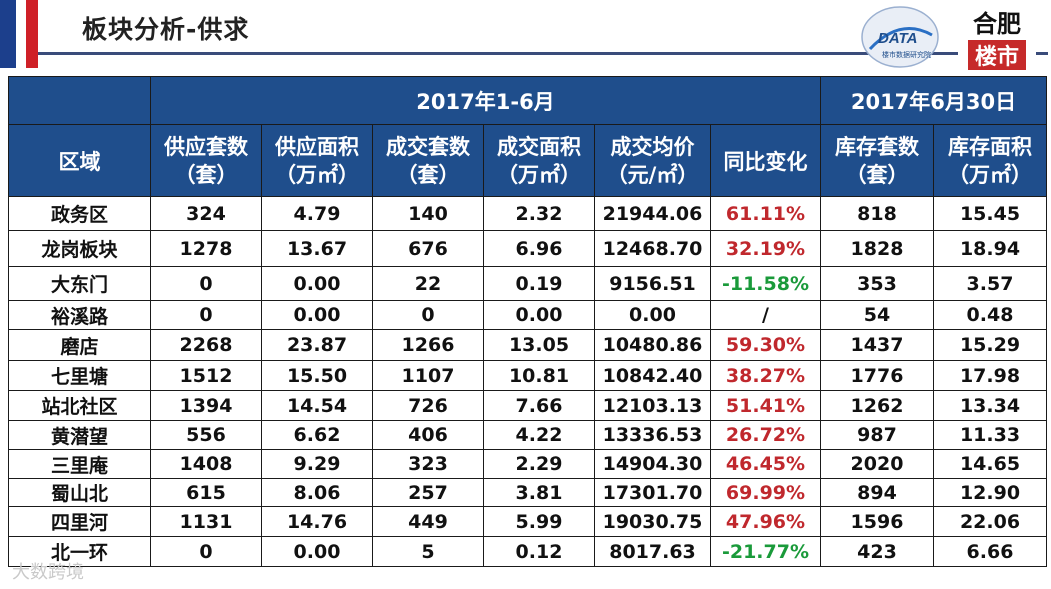 The width and height of the screenshot is (1051, 589). Describe the element at coordinates (79, 160) in the screenshot. I see `col-header-area: 区域` at that location.